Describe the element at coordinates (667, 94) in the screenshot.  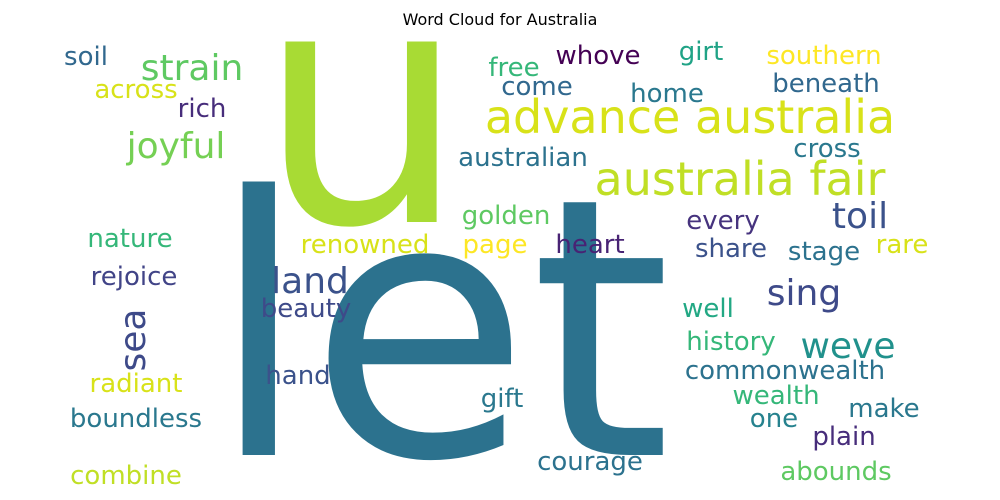
I see `word-home: home` at that location.